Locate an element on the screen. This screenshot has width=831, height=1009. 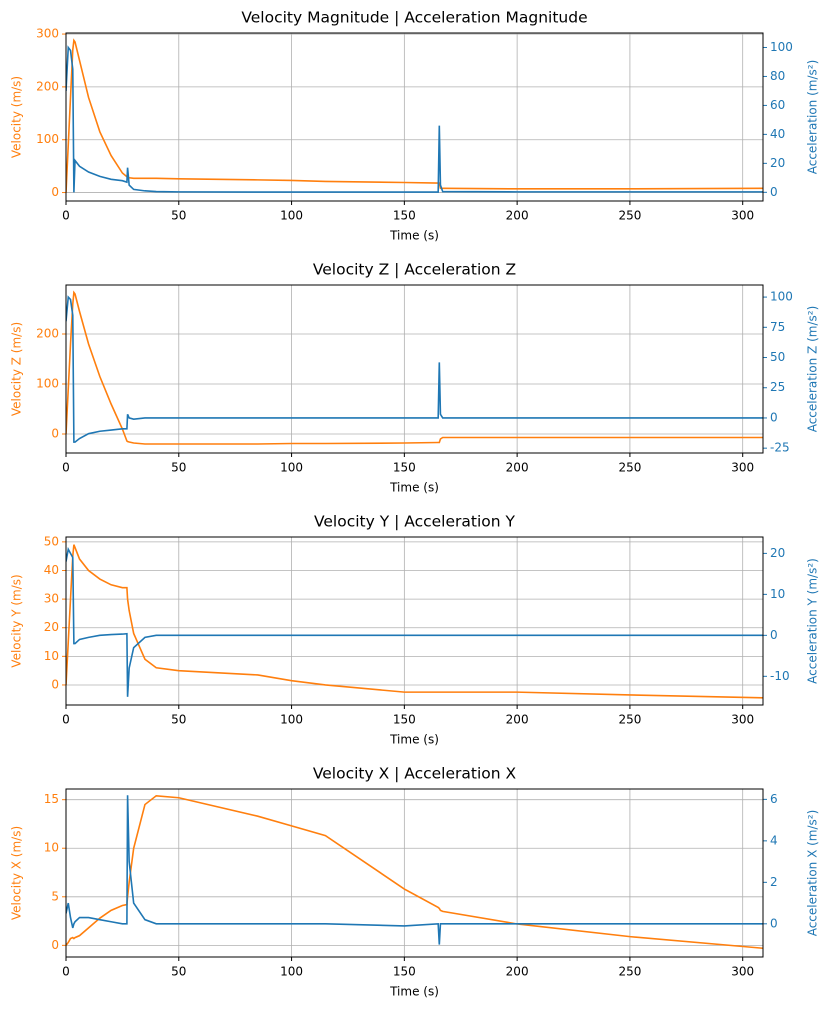
y2-axis-label: Acceleration (m/s²) is located at coordinates (813, 117).